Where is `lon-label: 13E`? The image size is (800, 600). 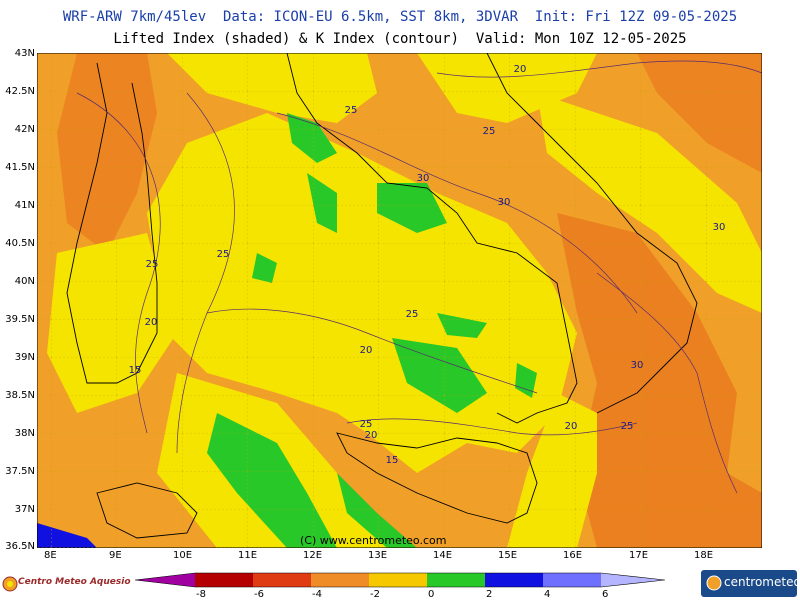 lon-label: 13E is located at coordinates (378, 555).